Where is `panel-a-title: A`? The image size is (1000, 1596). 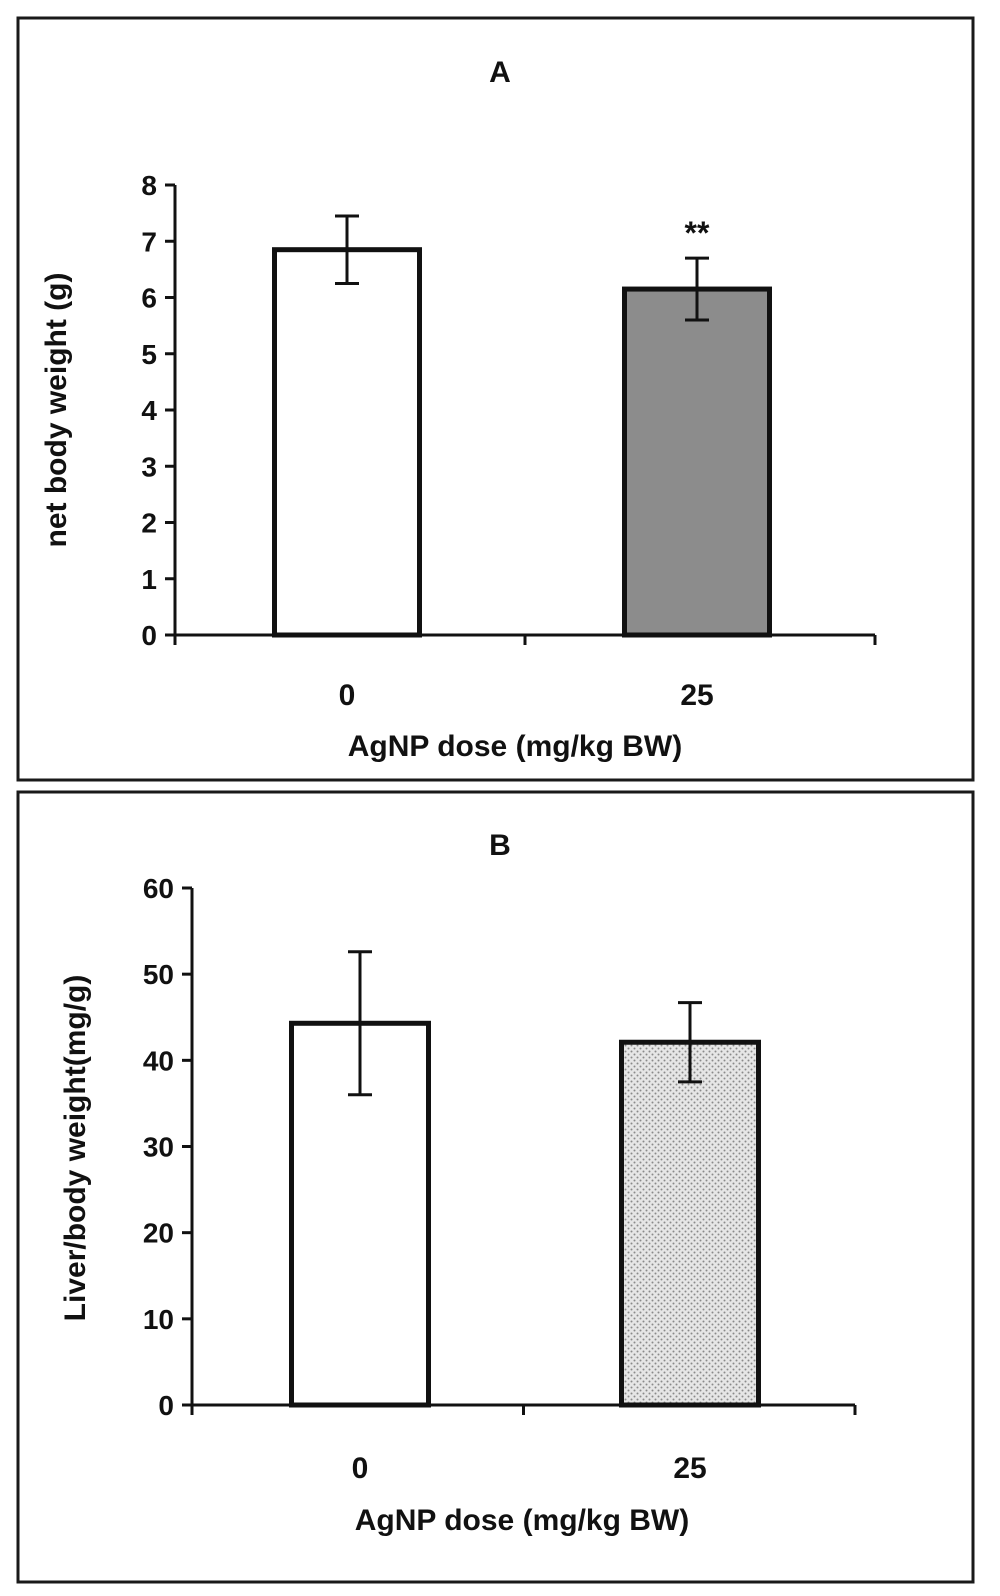
panel-a-title: A is located at coordinates (500, 72).